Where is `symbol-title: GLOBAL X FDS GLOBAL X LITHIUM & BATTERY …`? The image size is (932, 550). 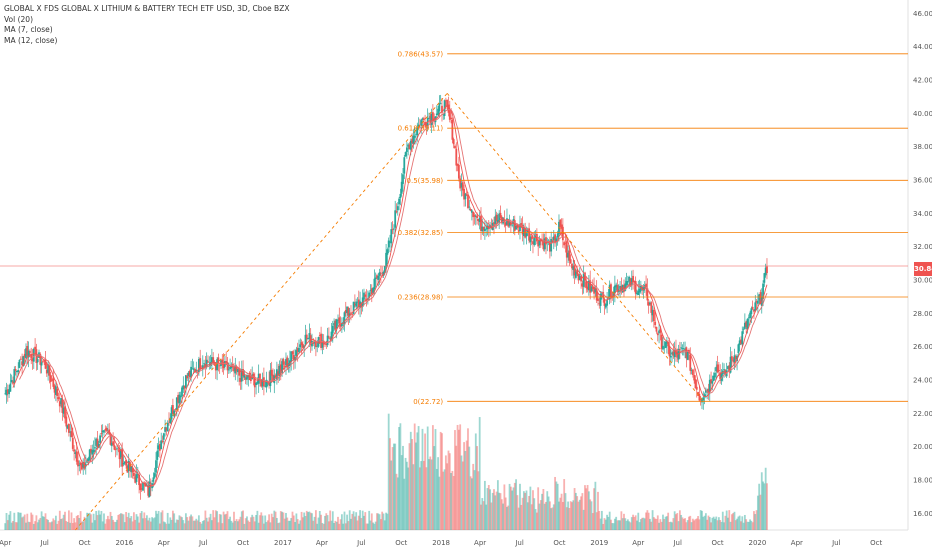 symbol-title: GLOBAL X FDS GLOBAL X LITHIUM & BATTERY … is located at coordinates (147, 8).